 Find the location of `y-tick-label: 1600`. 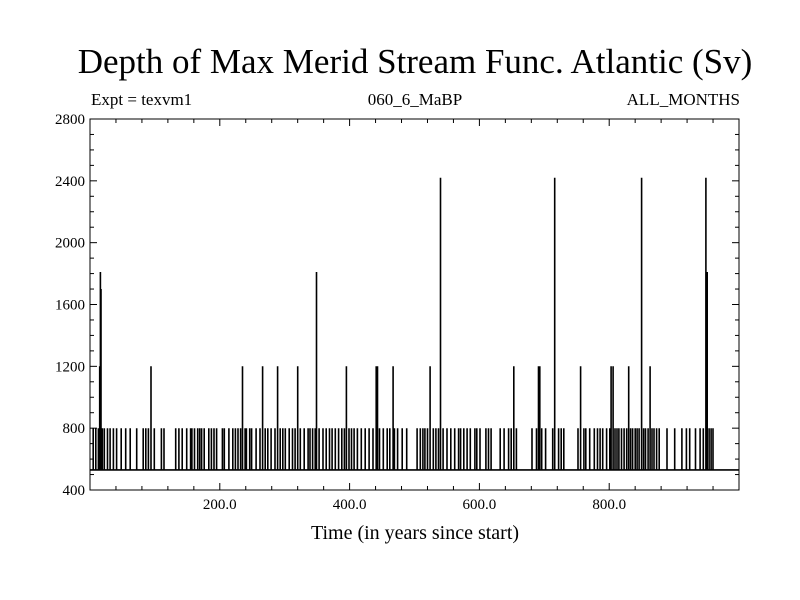

y-tick-label: 1600 is located at coordinates (70, 306).